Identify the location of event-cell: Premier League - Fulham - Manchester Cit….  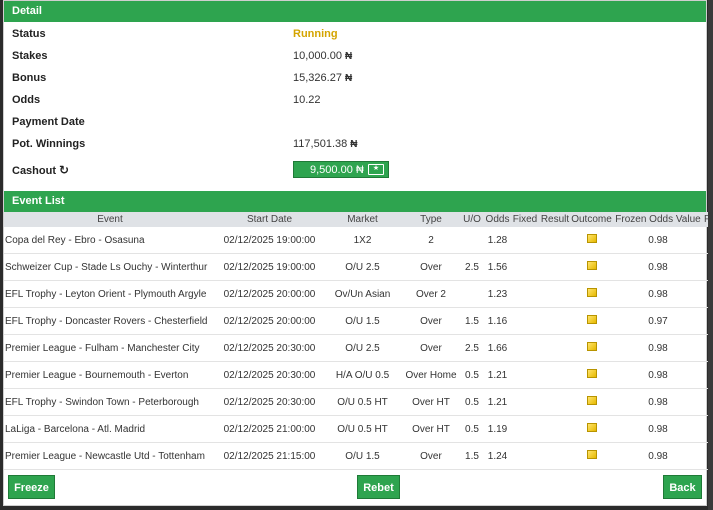
(110, 348).